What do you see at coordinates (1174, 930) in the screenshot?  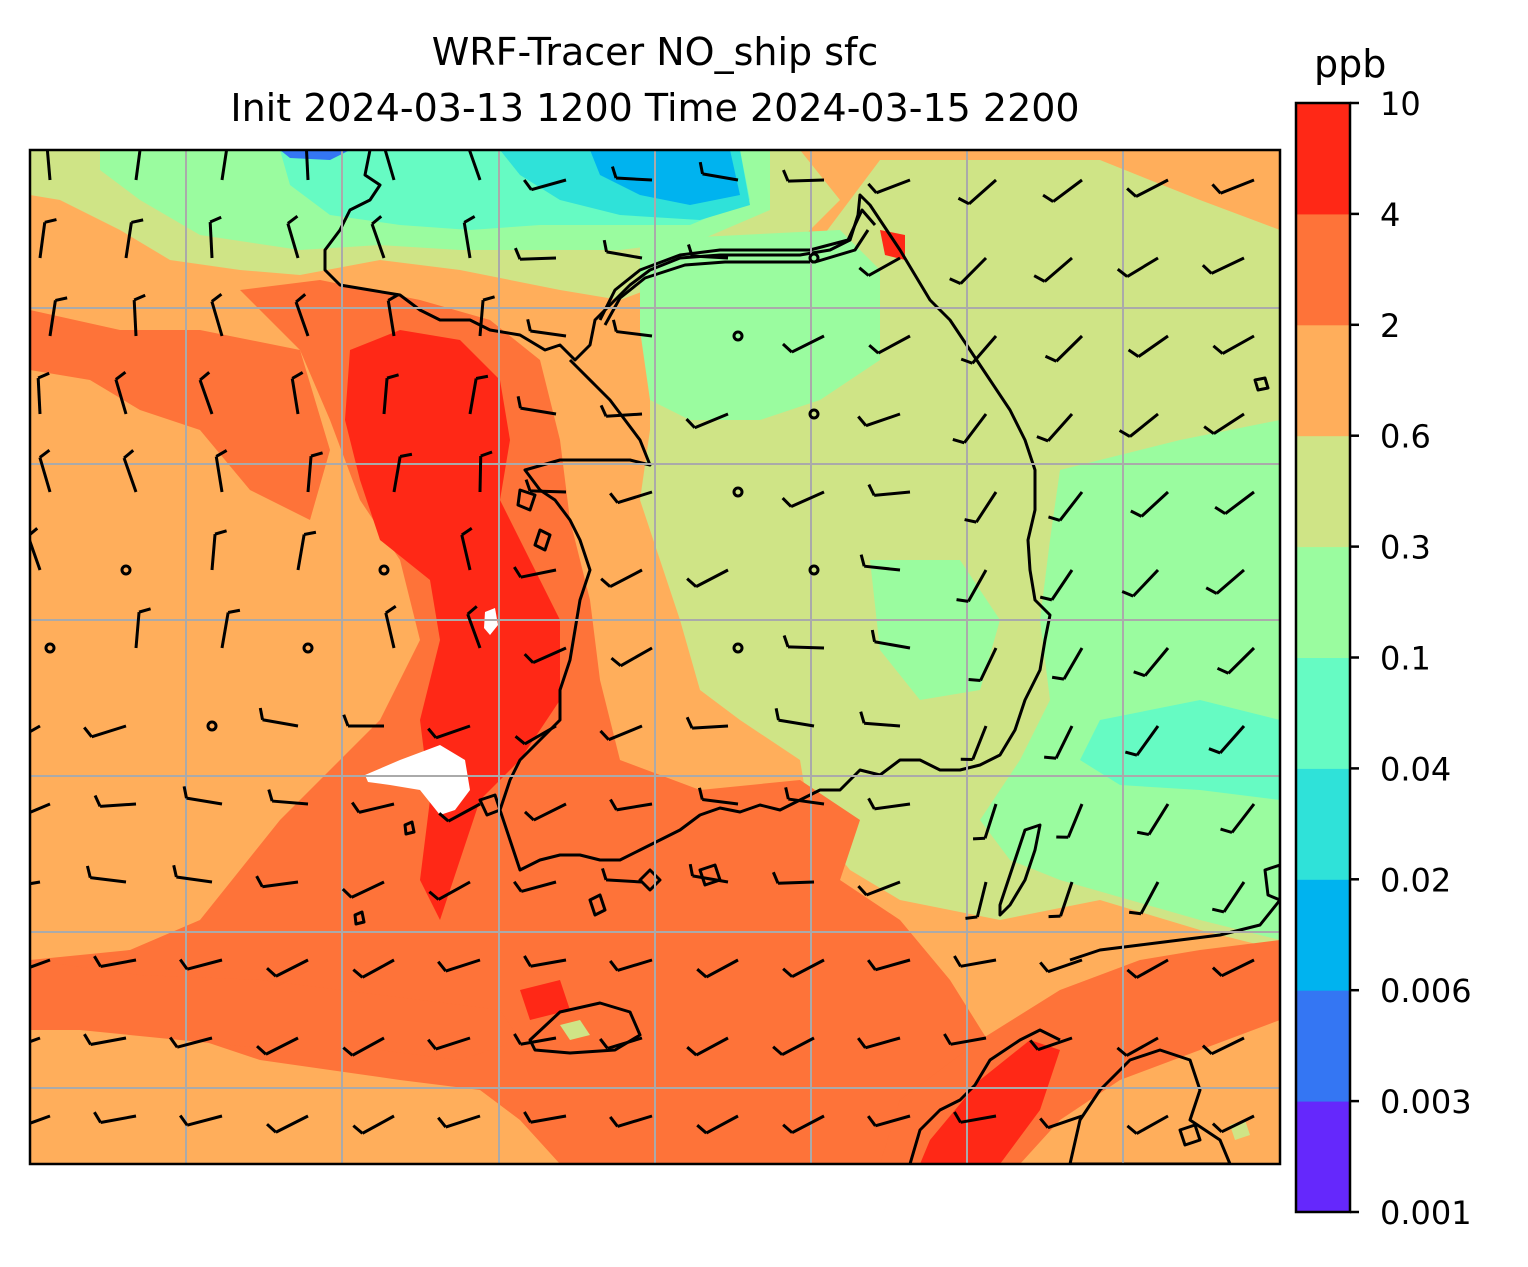 I see `coastline-honshu` at bounding box center [1174, 930].